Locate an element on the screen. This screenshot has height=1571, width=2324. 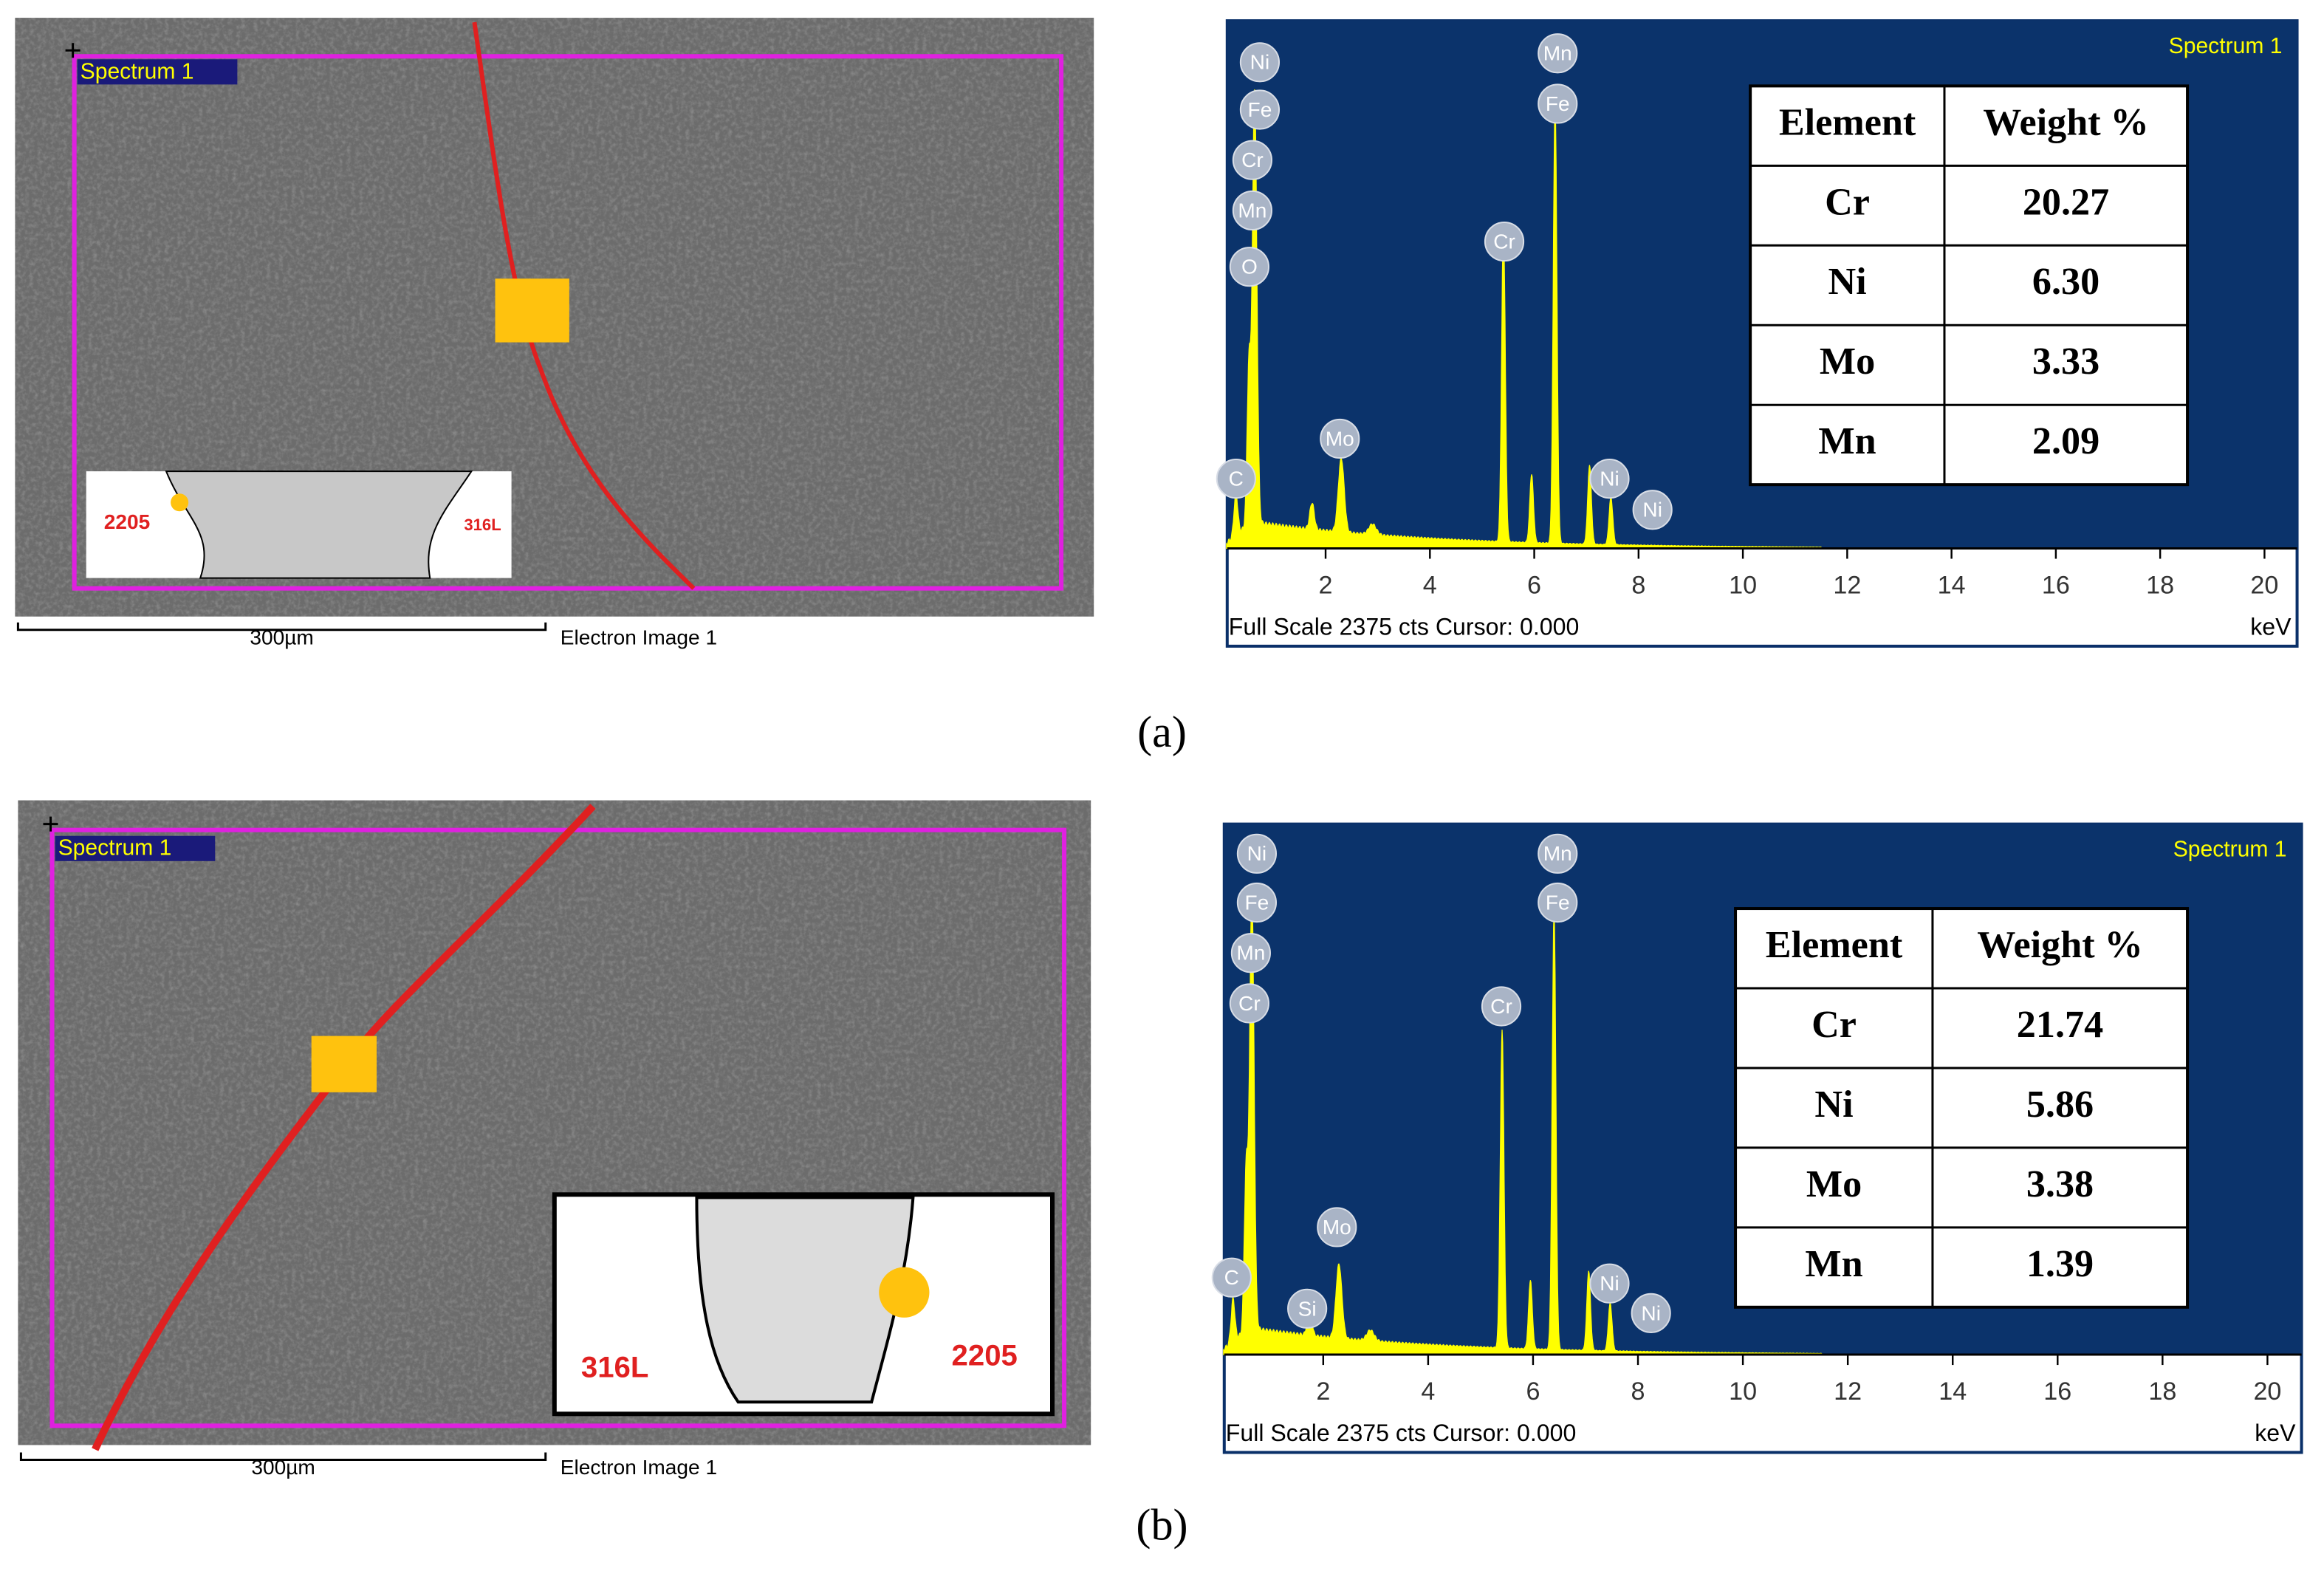
table is located at coordinates (1969, 285).